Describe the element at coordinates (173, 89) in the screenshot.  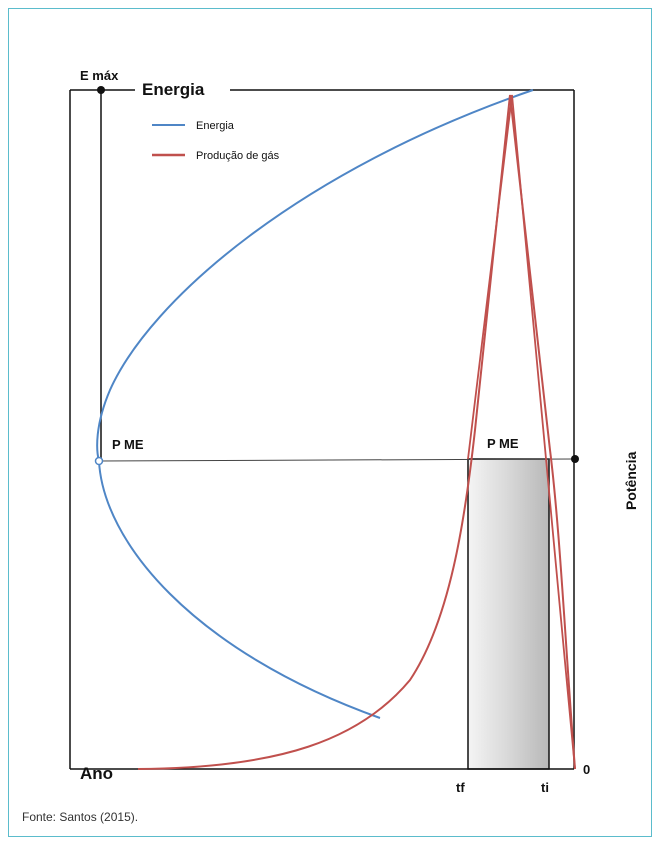
I see `energia-title: Energia` at that location.